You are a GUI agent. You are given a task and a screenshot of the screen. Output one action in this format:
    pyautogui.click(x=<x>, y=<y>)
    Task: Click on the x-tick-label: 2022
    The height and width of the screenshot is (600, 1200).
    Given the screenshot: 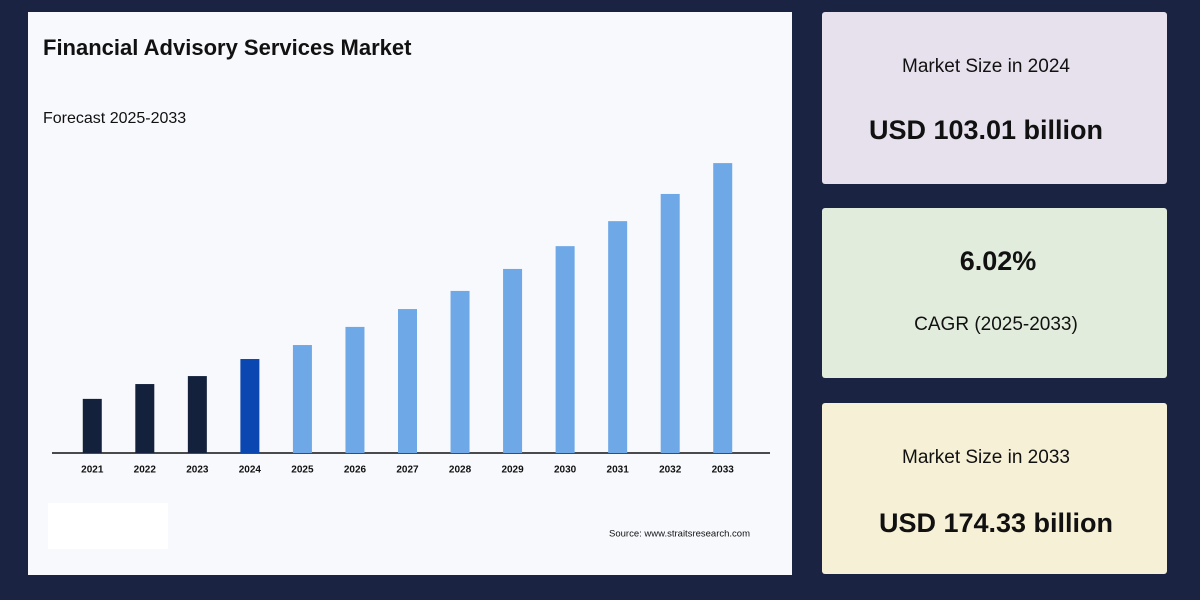 What is the action you would take?
    pyautogui.click(x=145, y=470)
    